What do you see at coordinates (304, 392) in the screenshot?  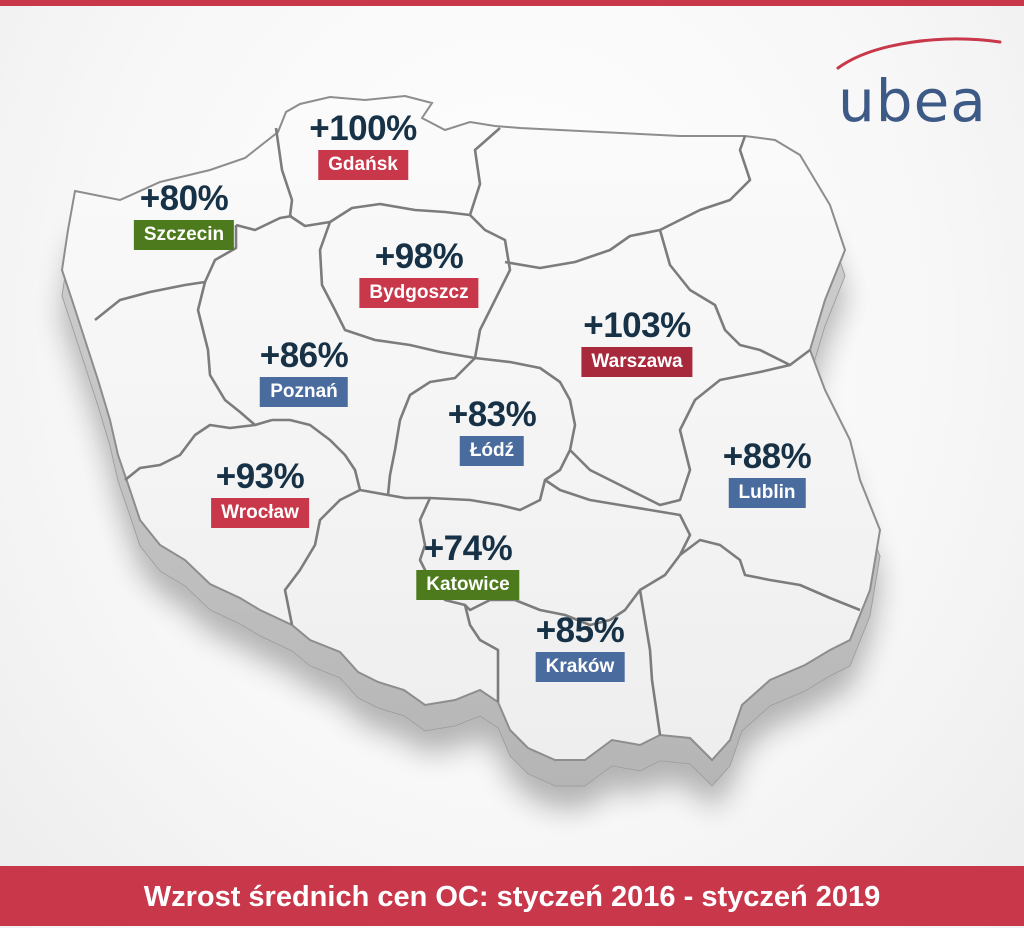 I see `city-name-tag: Poznań` at bounding box center [304, 392].